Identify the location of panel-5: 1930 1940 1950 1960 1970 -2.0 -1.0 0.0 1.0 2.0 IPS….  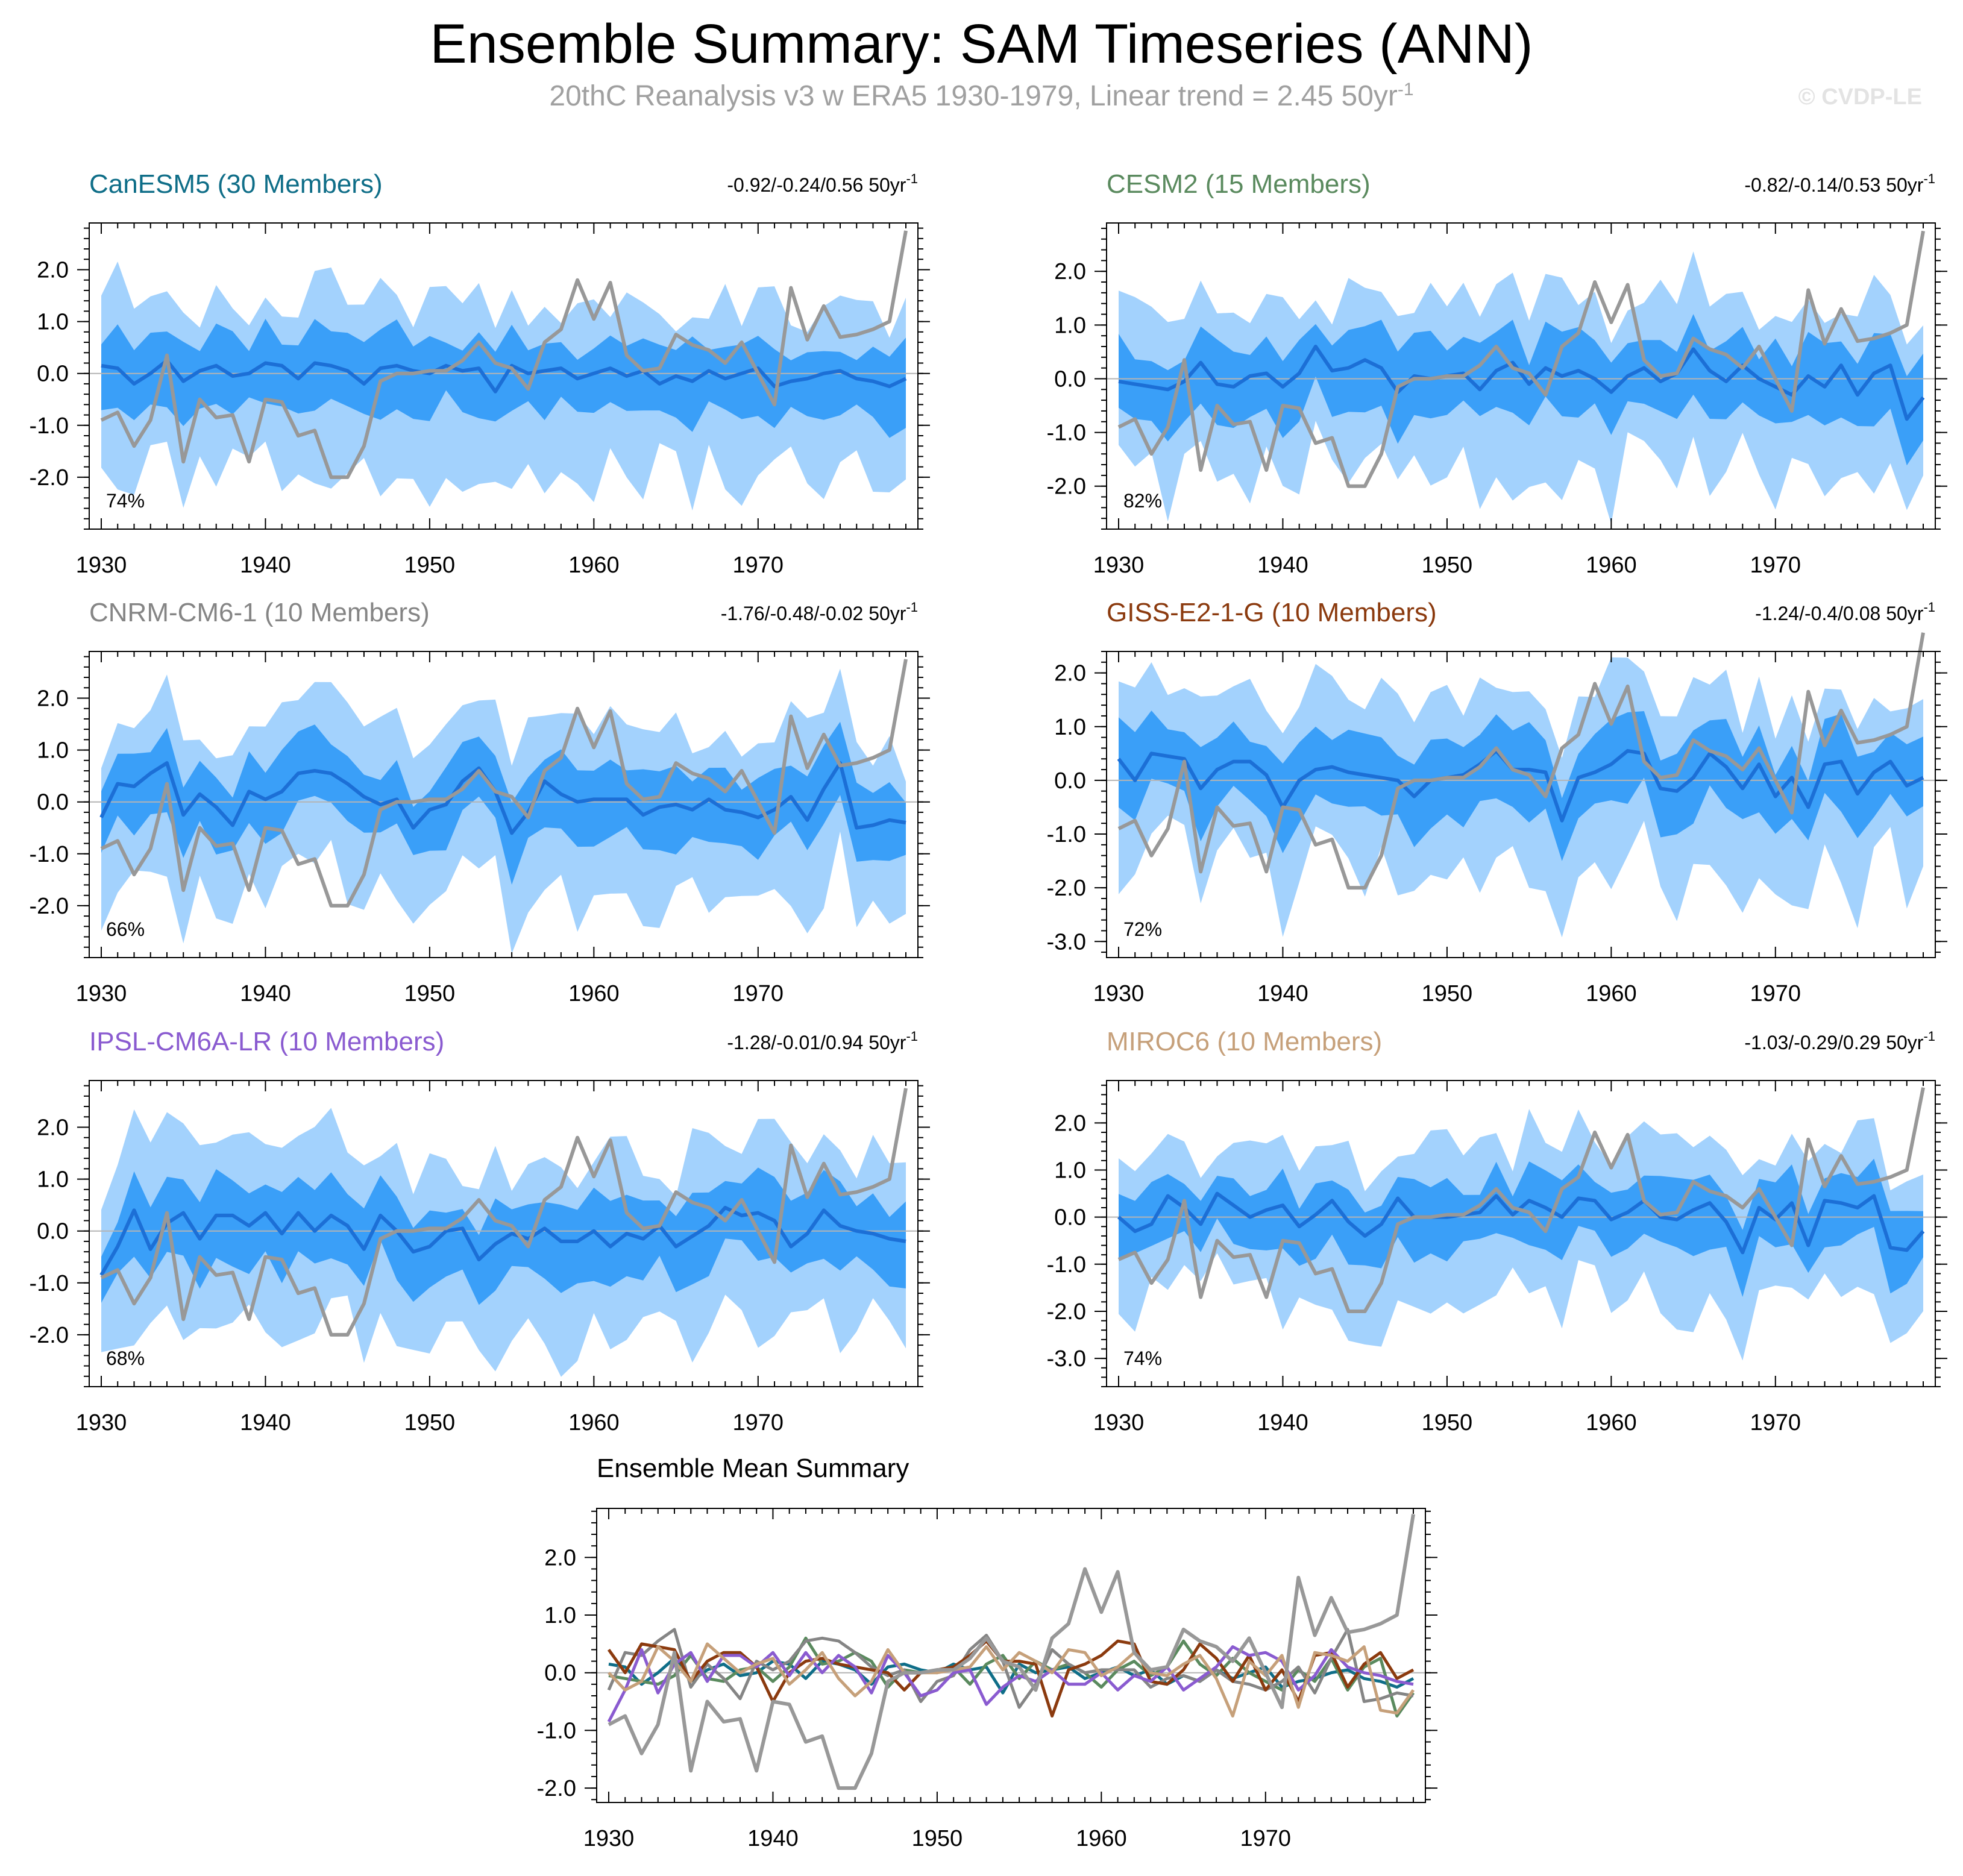
(480, 1231).